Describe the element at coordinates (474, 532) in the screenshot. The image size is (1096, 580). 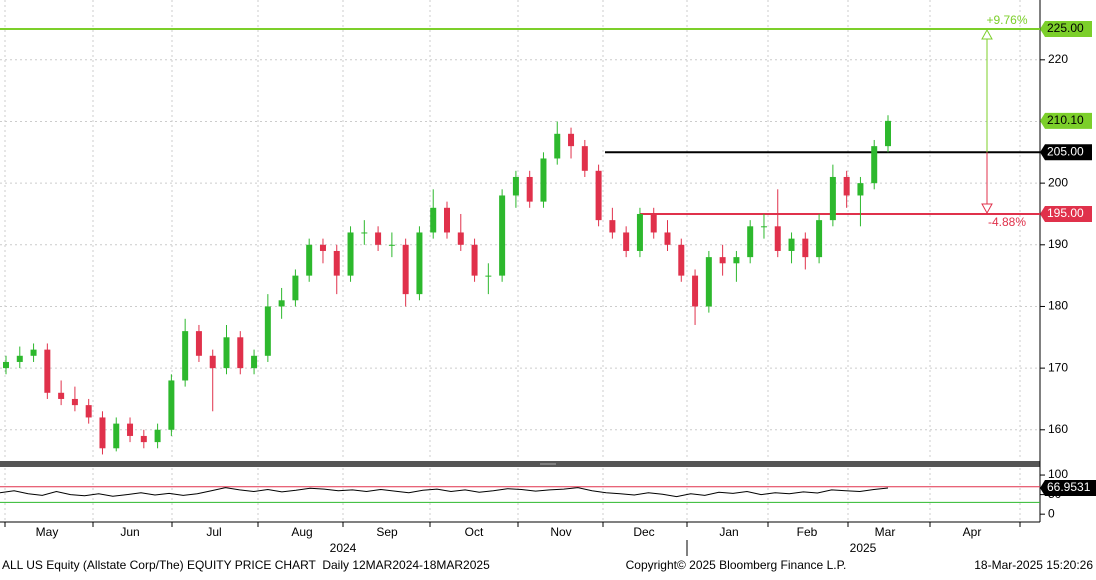
I see `month-label: Oct` at that location.